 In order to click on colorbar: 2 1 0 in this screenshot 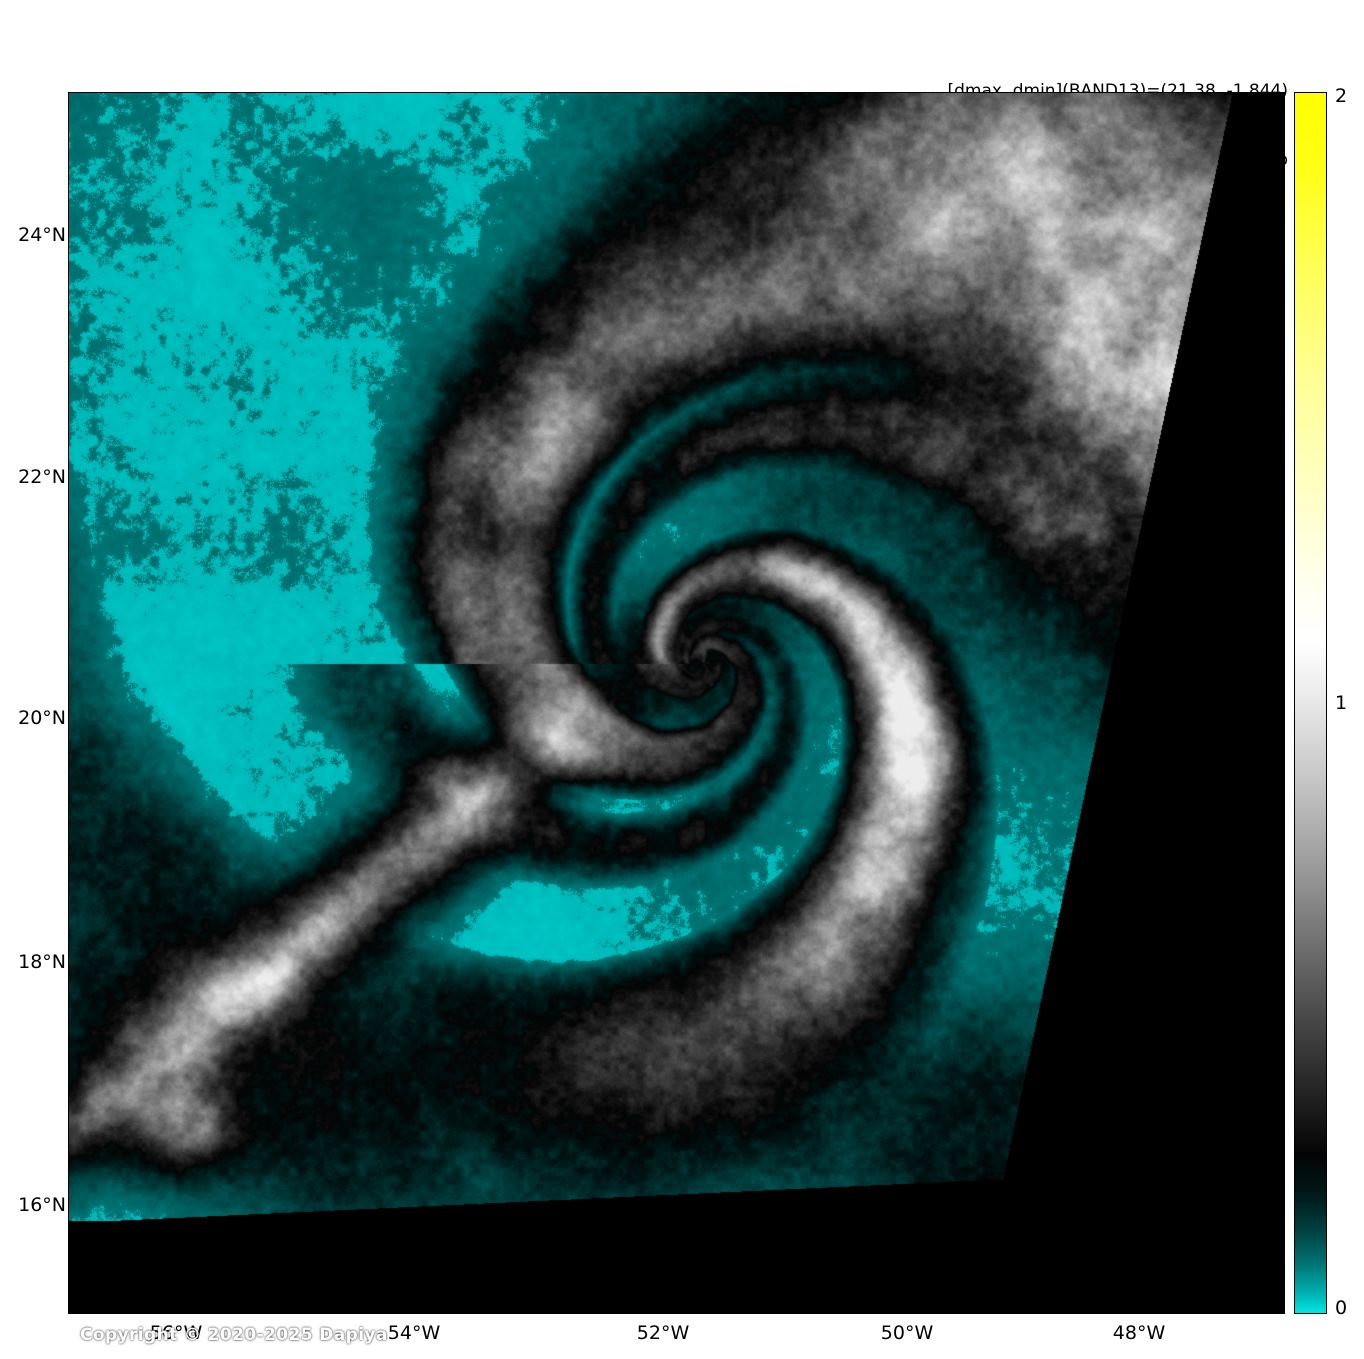, I will do `click(1320, 702)`.